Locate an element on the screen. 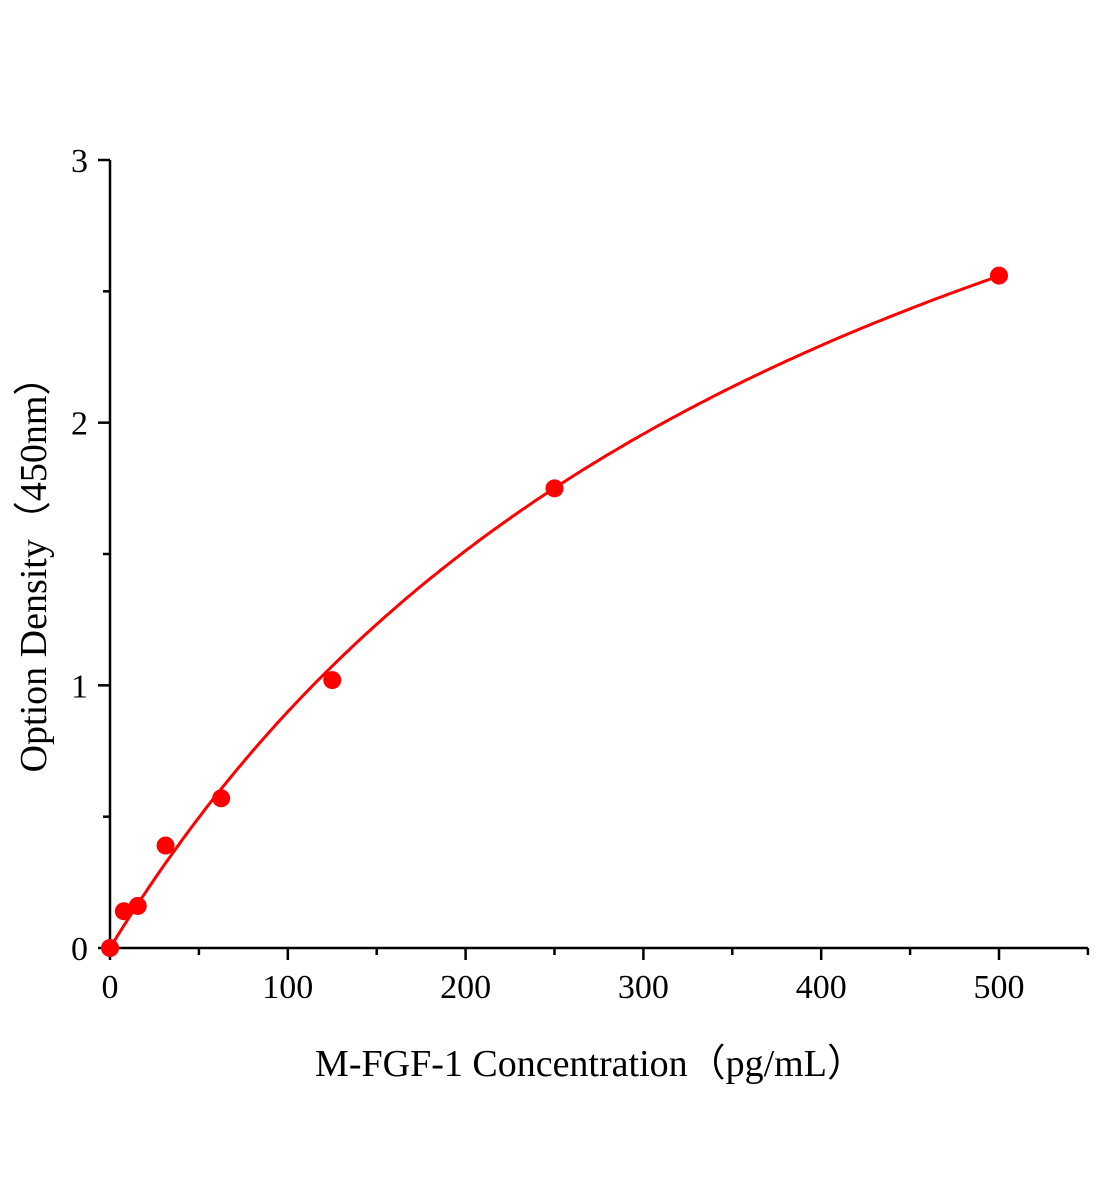  y-axis-title: Option Density（450nm） is located at coordinates (34, 565).